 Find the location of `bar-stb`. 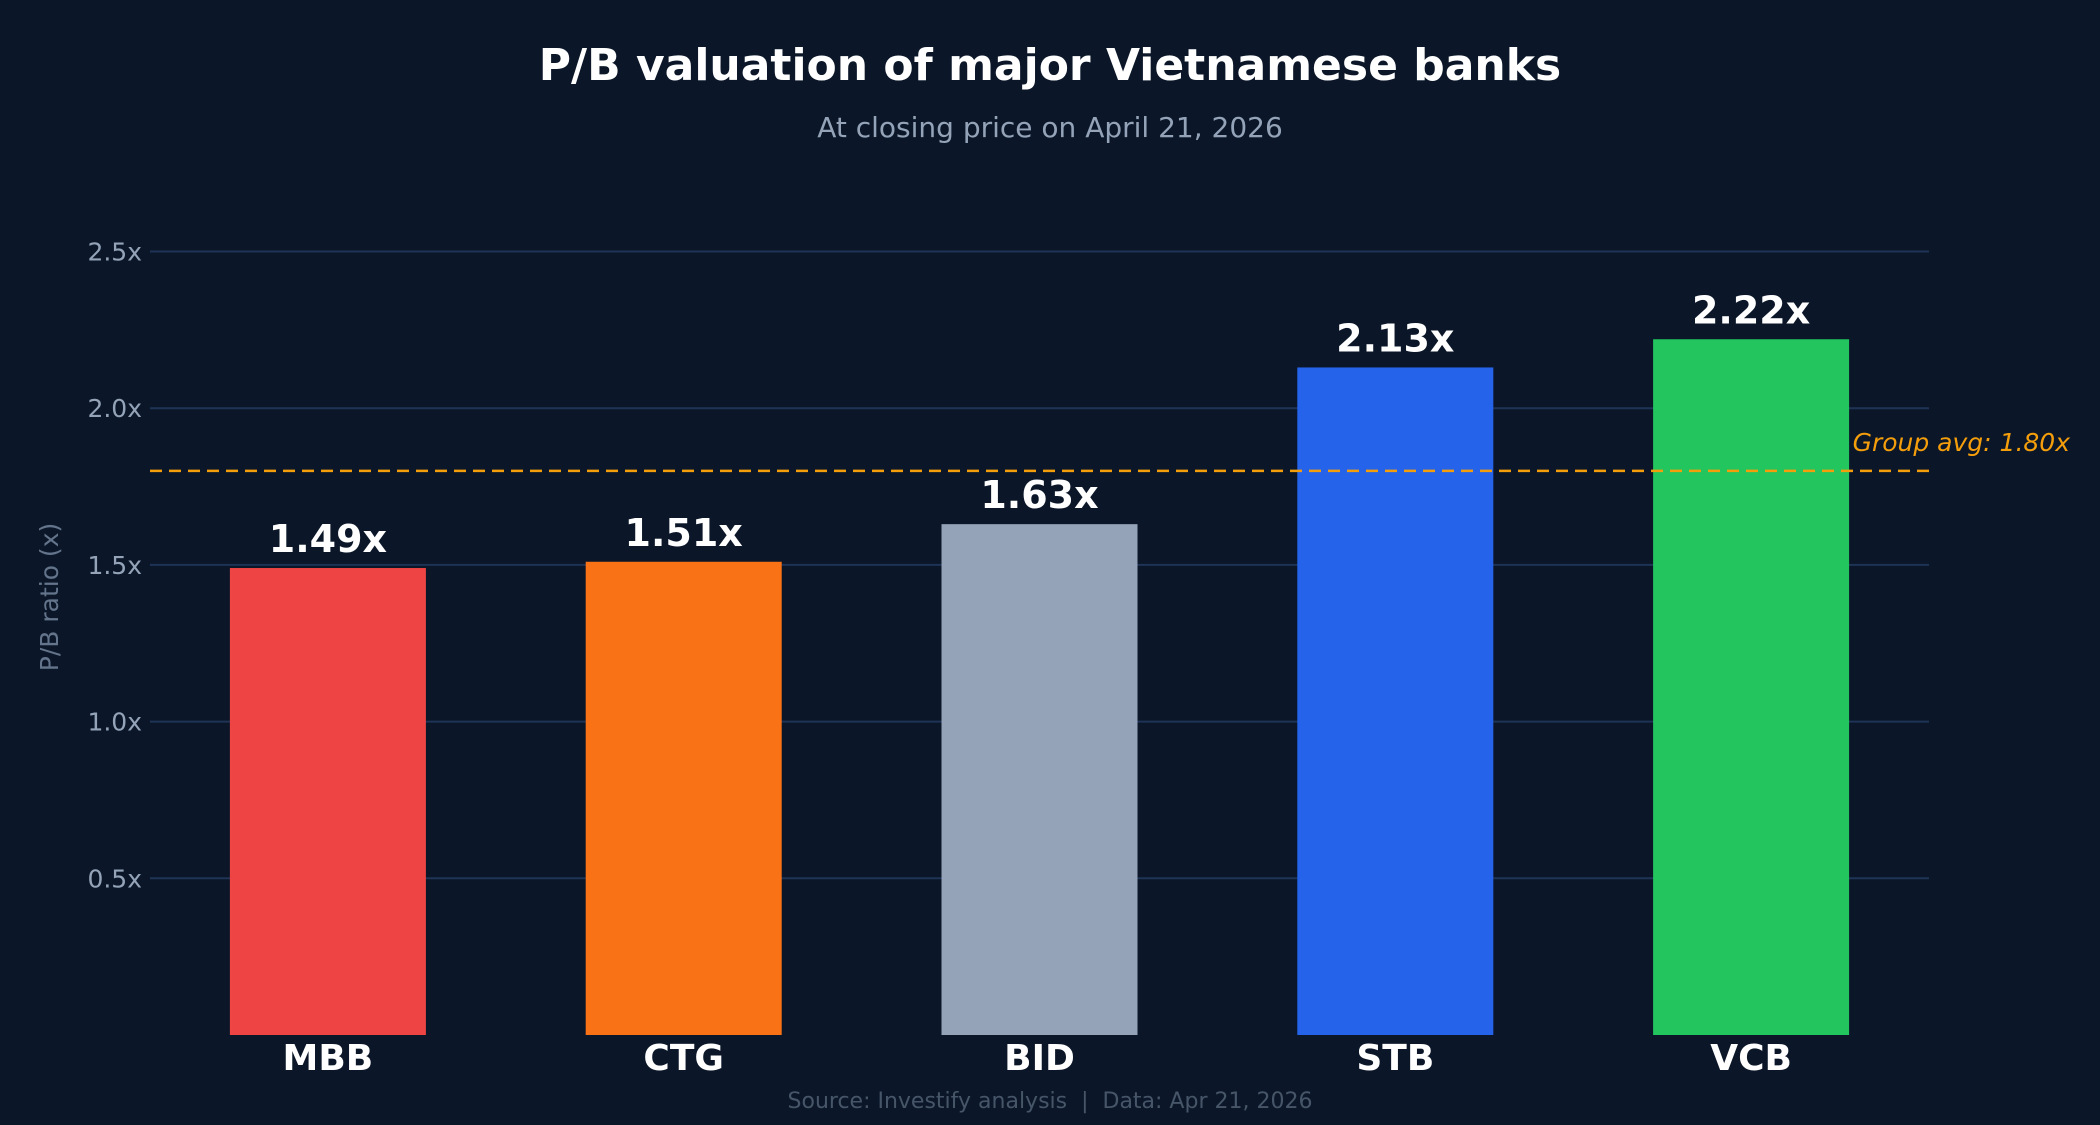

bar-stb is located at coordinates (1395, 701).